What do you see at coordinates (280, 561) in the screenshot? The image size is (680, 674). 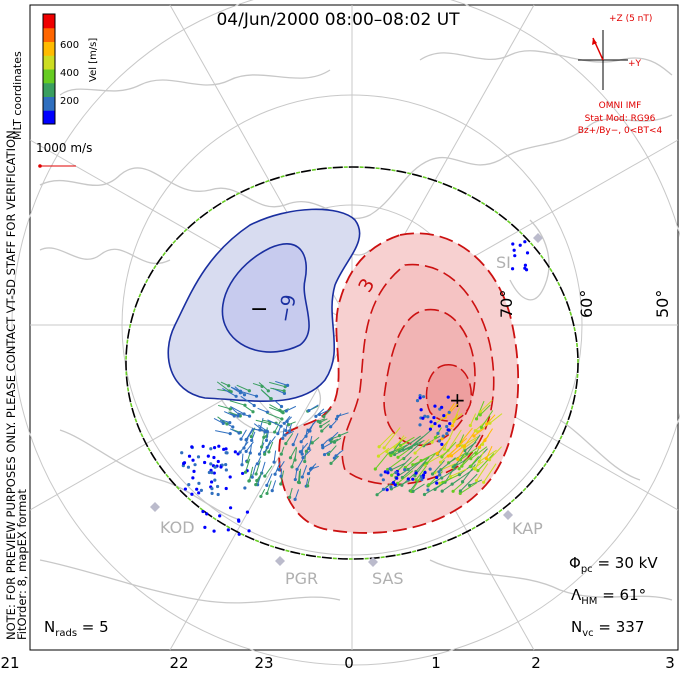 I see `station-marker-pgr` at bounding box center [280, 561].